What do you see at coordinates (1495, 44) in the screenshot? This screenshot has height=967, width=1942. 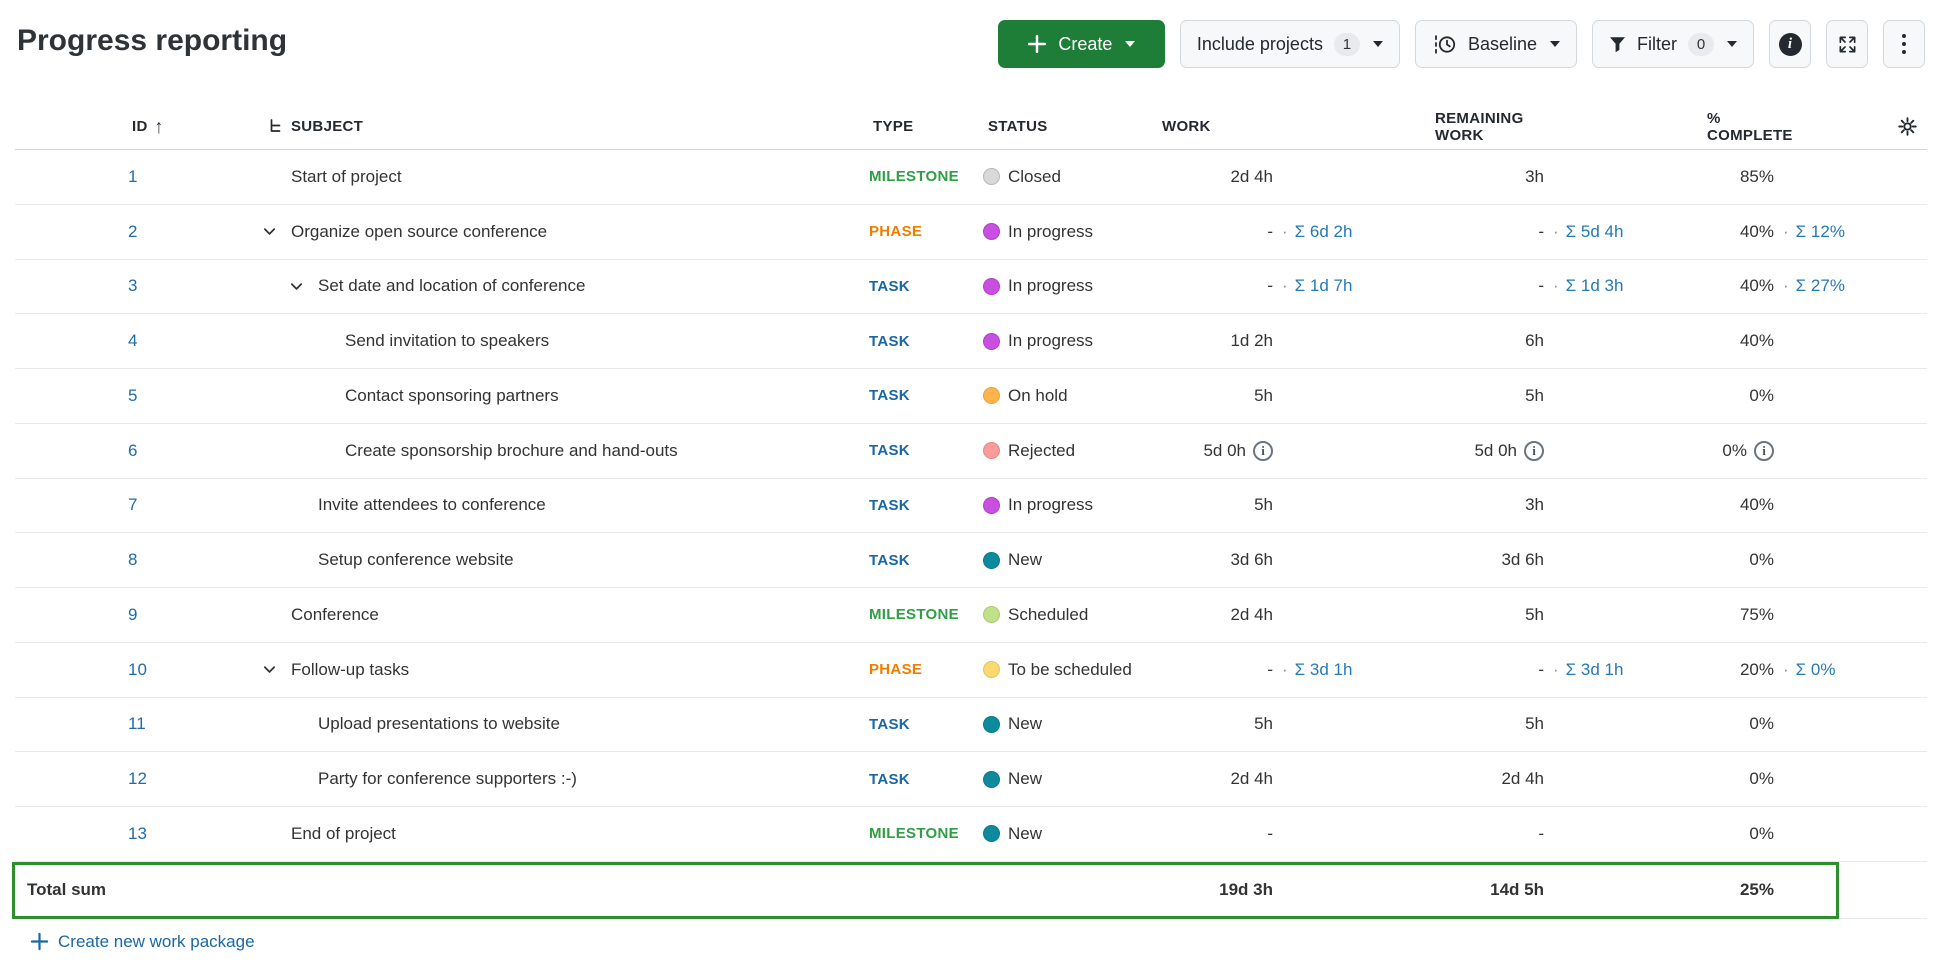 I see `baseline-button: Baseline` at bounding box center [1495, 44].